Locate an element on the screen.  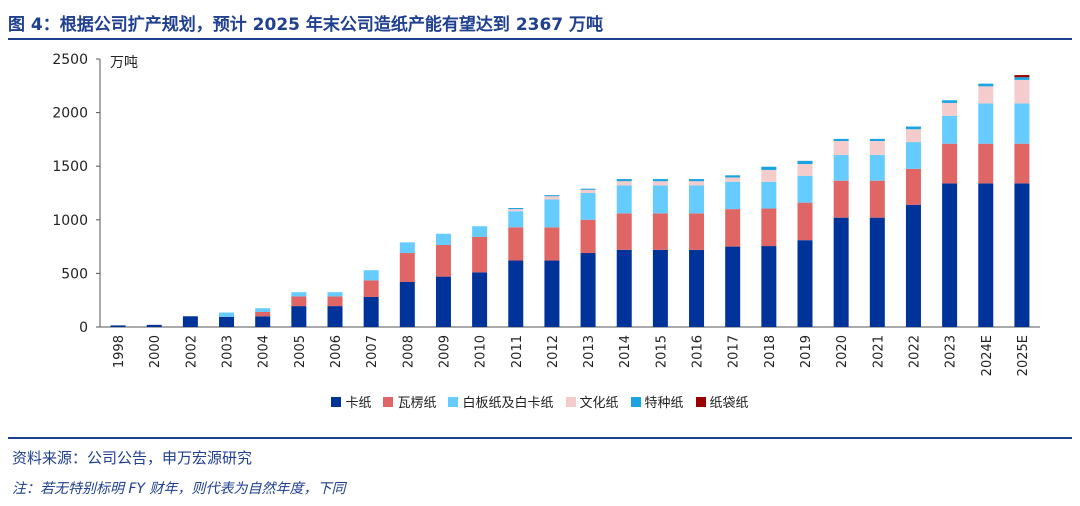
x-tick-label: 2020 is located at coordinates (842, 351).